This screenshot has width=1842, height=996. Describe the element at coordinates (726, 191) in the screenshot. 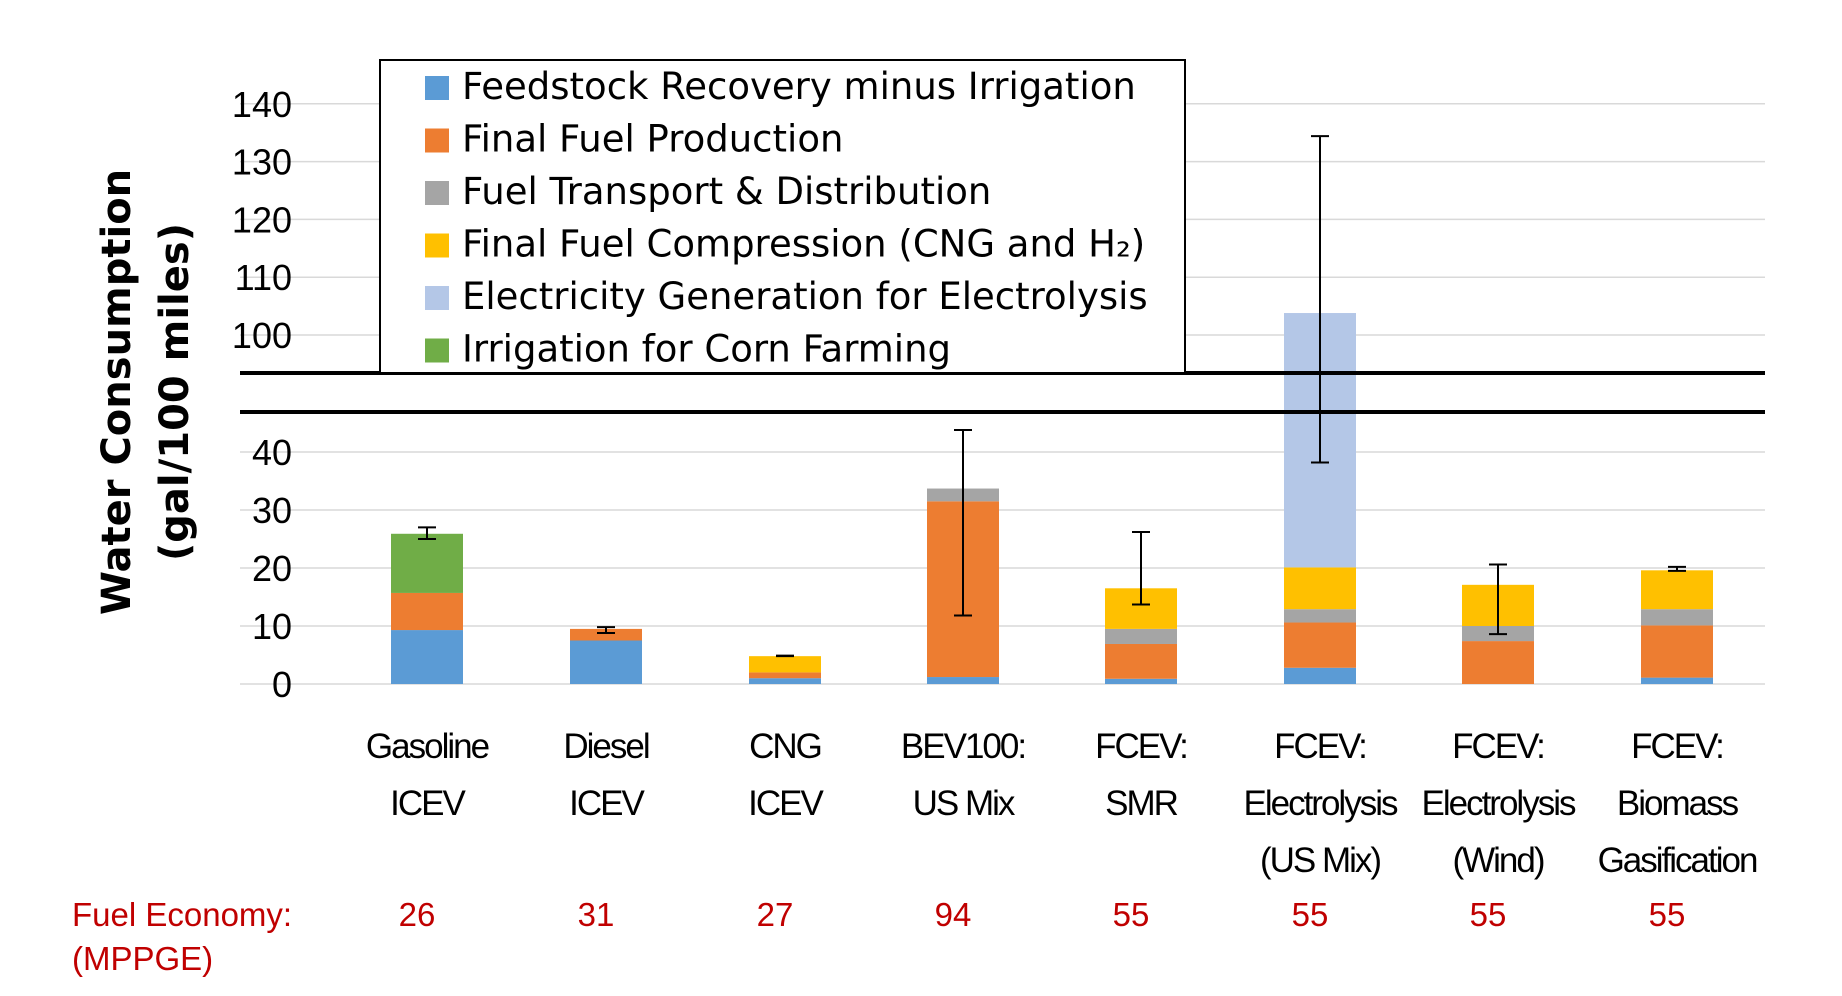

I see `legend-label: Fuel Transport & Distribution` at that location.